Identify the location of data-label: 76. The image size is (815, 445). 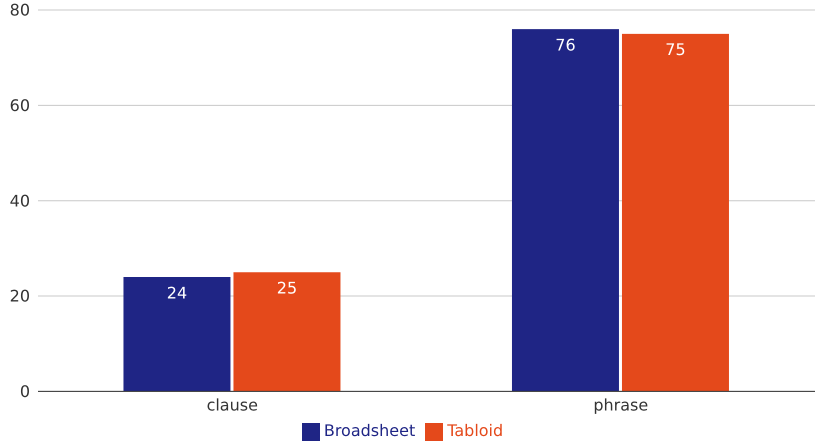
(565, 44).